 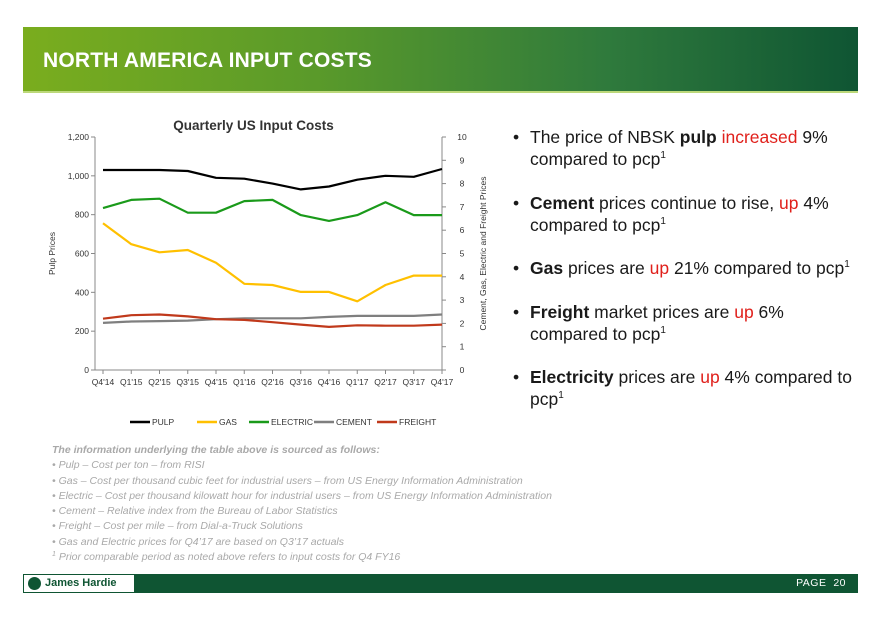 What do you see at coordinates (272, 262) in the screenshot?
I see `series-line-gas` at bounding box center [272, 262].